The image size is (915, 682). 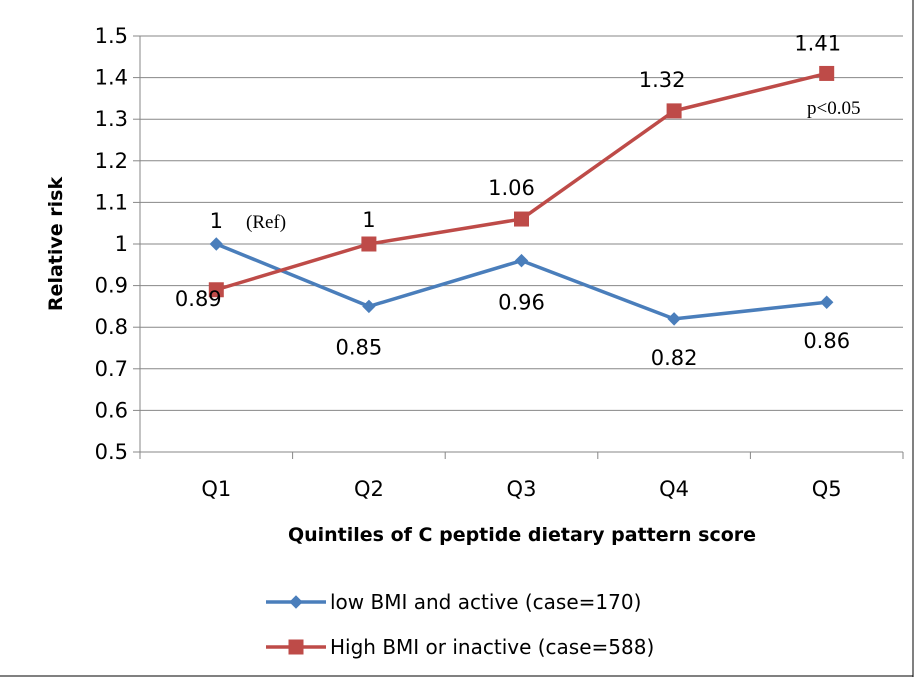 I want to click on y-tick-label: 0.7, so click(x=111, y=369).